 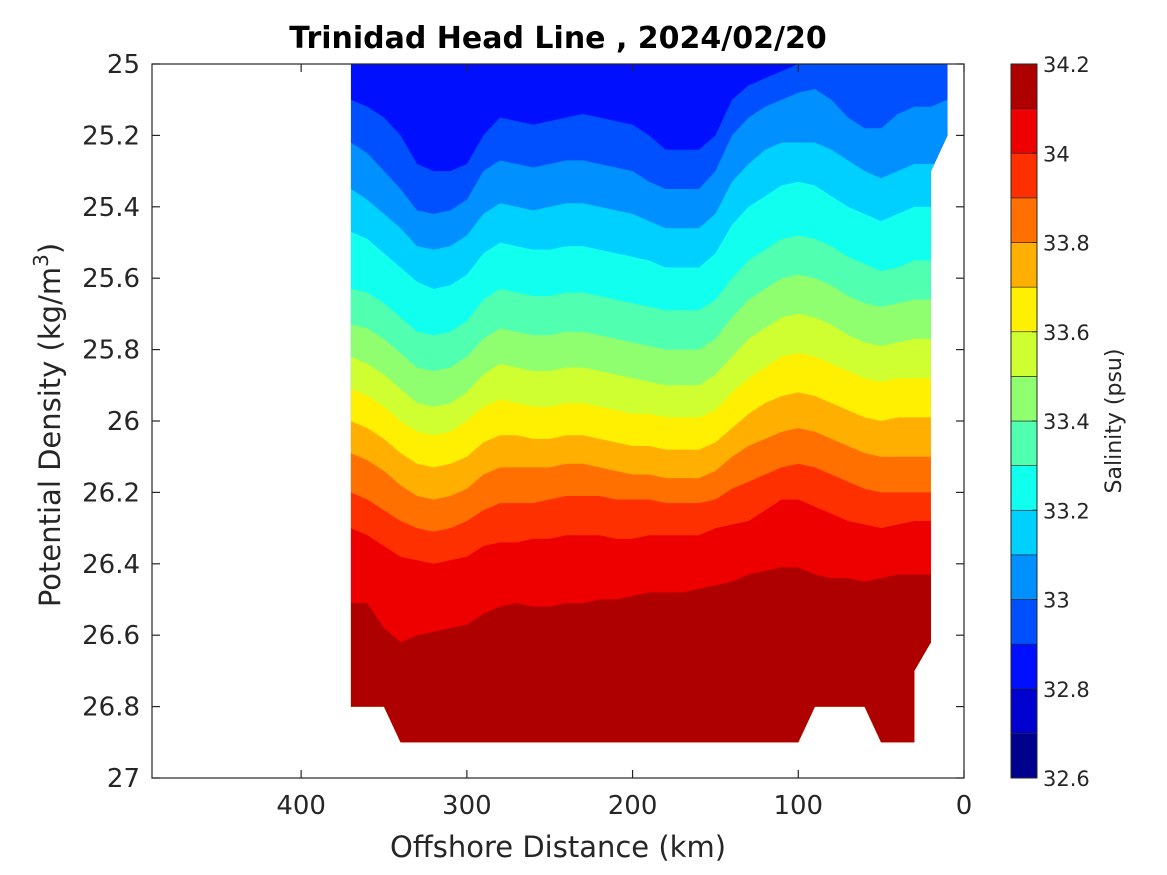 I want to click on x-axis-label: Offshore Distance (km), so click(x=558, y=847).